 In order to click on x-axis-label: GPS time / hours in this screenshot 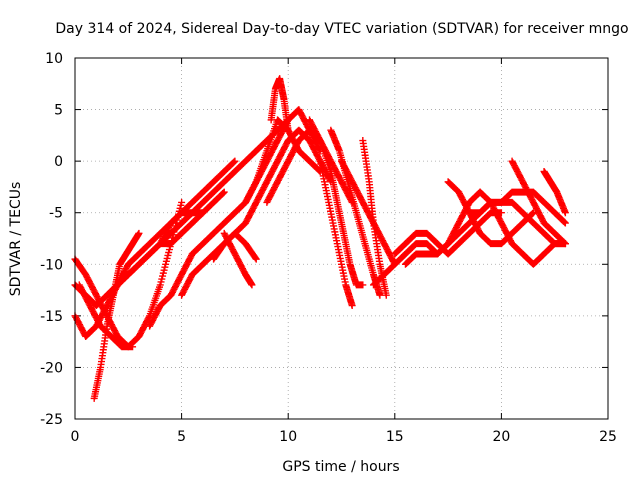, I will do `click(340, 467)`.